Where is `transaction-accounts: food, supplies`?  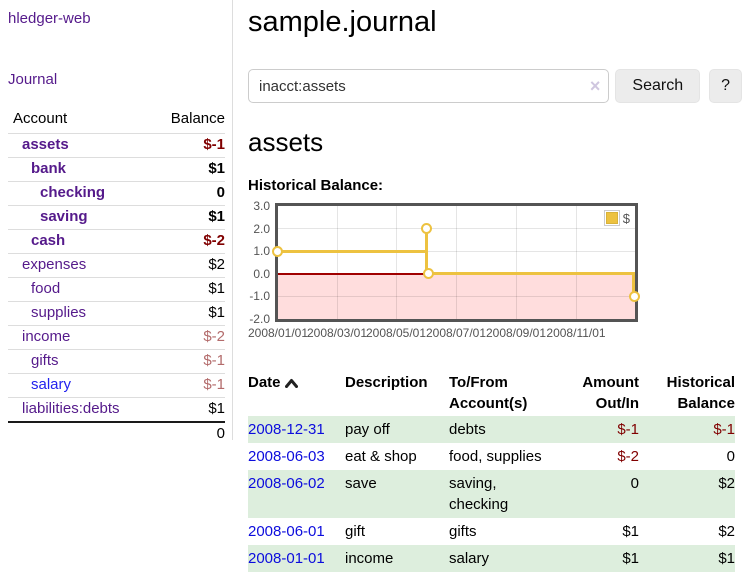 transaction-accounts: food, supplies is located at coordinates (495, 456).